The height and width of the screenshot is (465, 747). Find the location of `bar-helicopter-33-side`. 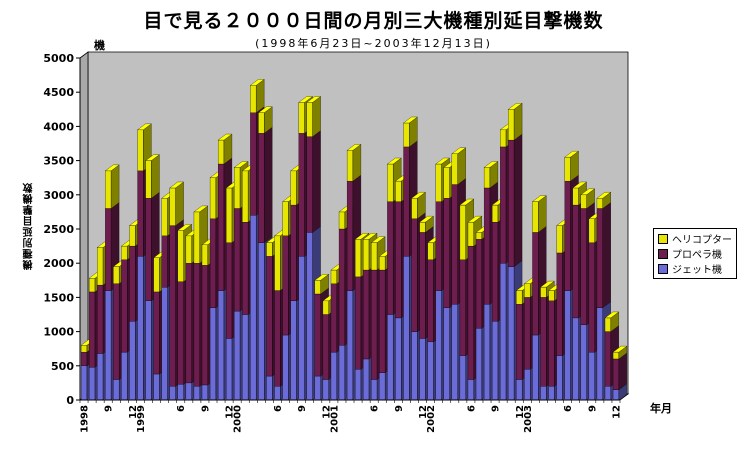

bar-helicopter-33-side is located at coordinates (357, 163).